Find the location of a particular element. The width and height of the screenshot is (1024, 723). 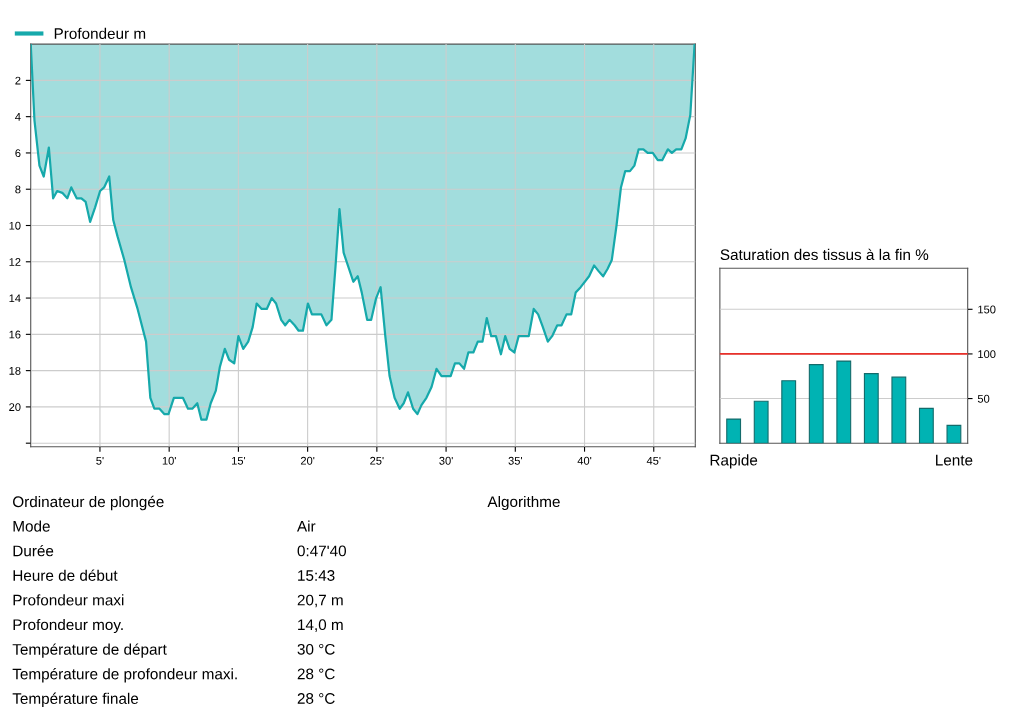

series-label: Profondeur m is located at coordinates (100, 33).